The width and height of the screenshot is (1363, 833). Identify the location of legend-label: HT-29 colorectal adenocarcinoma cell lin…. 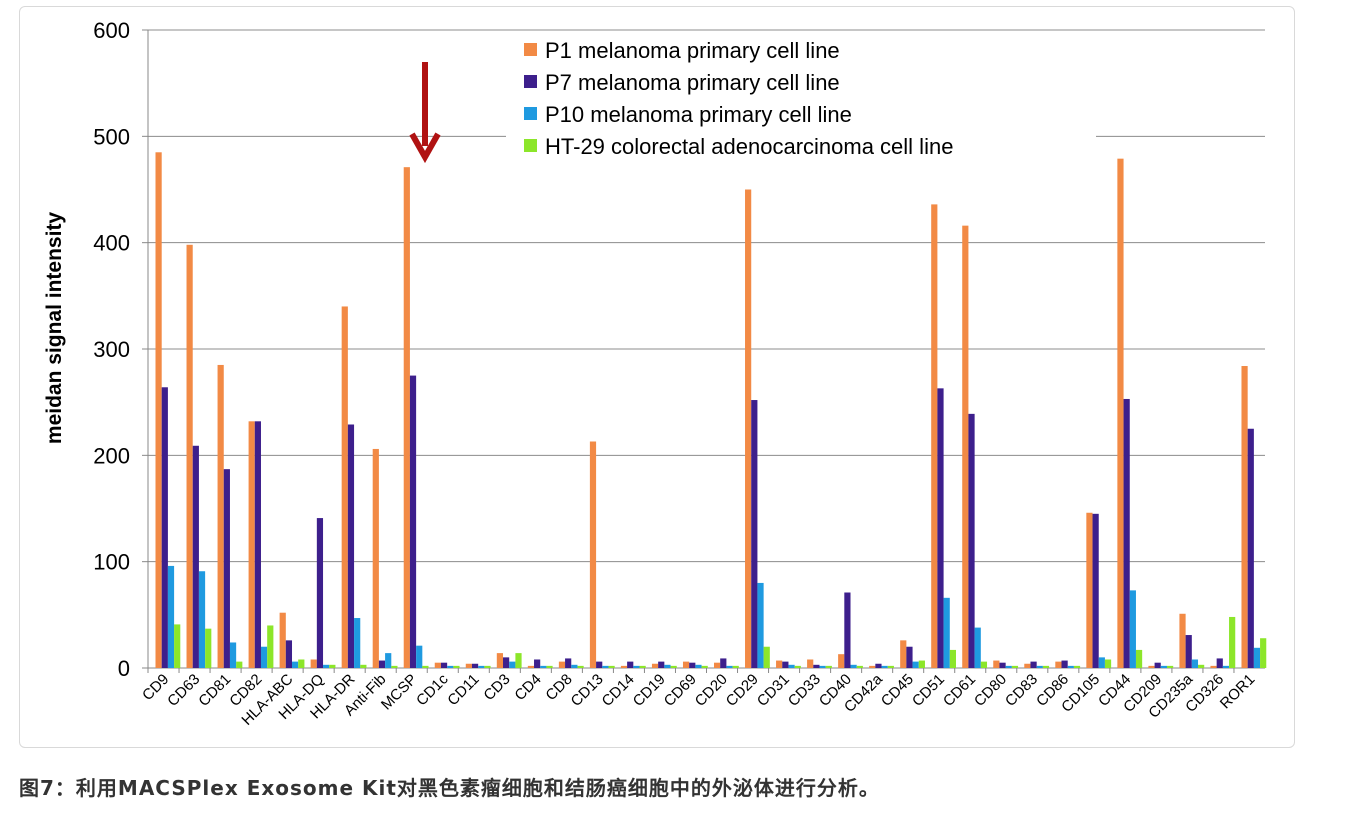
(749, 146).